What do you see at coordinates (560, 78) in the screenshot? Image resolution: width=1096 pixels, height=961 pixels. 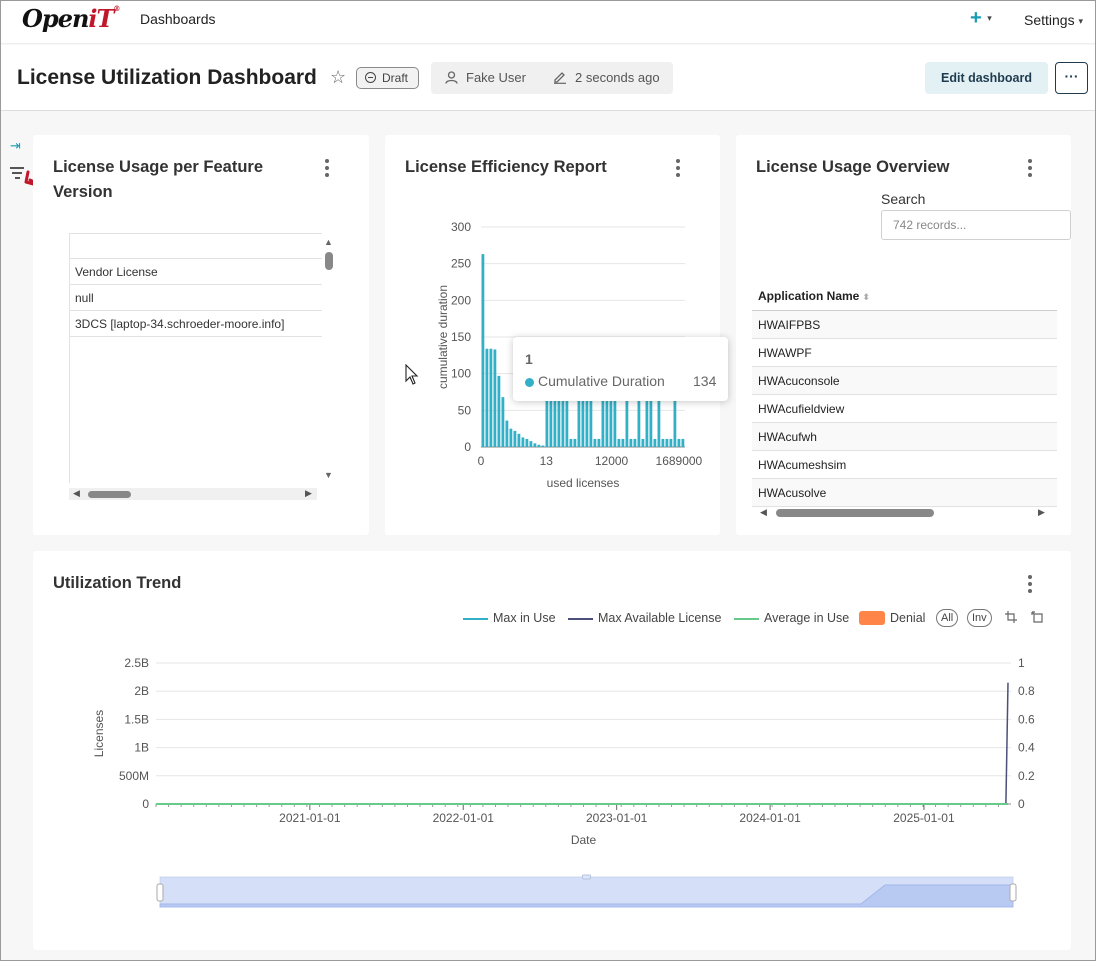 I see `edit-pencil-icon` at bounding box center [560, 78].